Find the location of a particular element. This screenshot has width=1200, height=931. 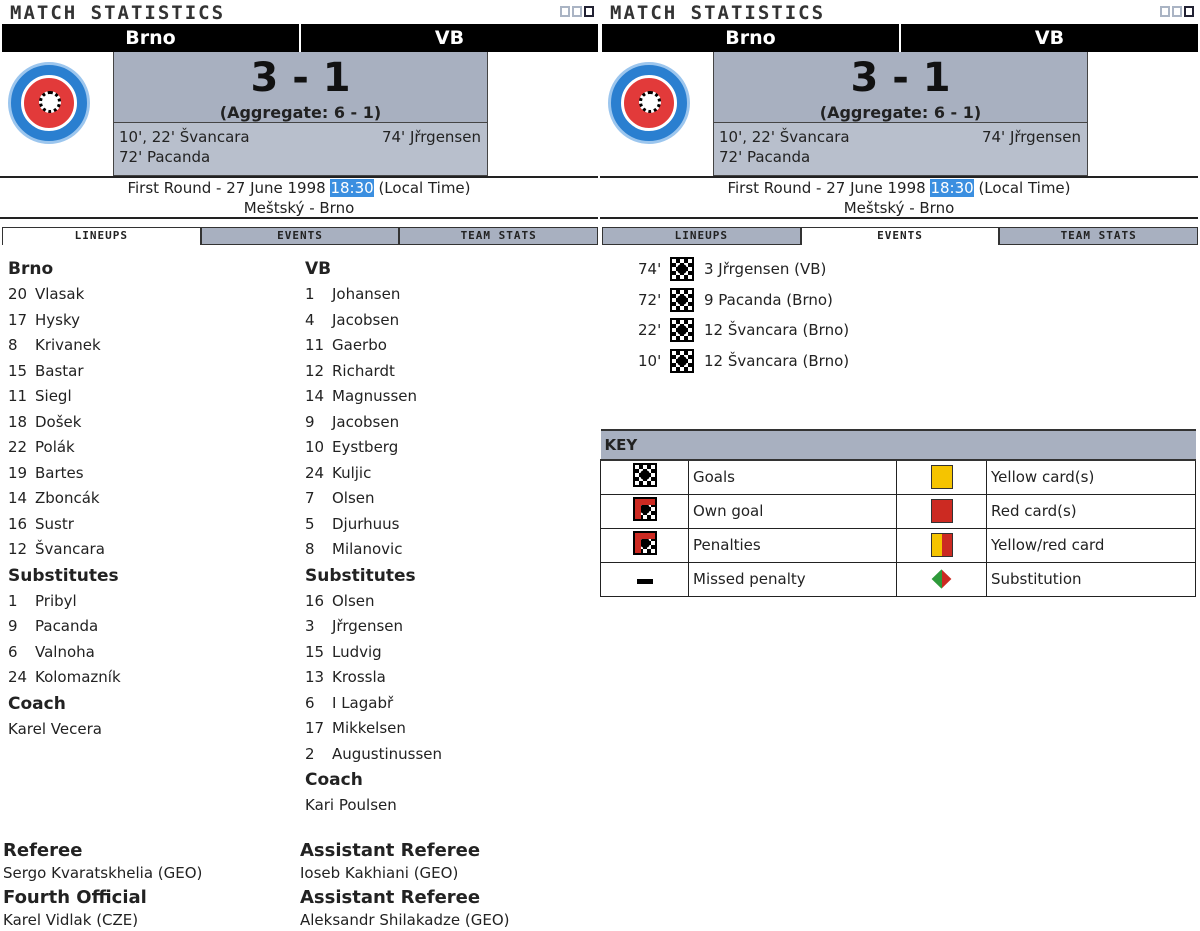

panel-title: MATCH STATISTICS is located at coordinates (118, 13).